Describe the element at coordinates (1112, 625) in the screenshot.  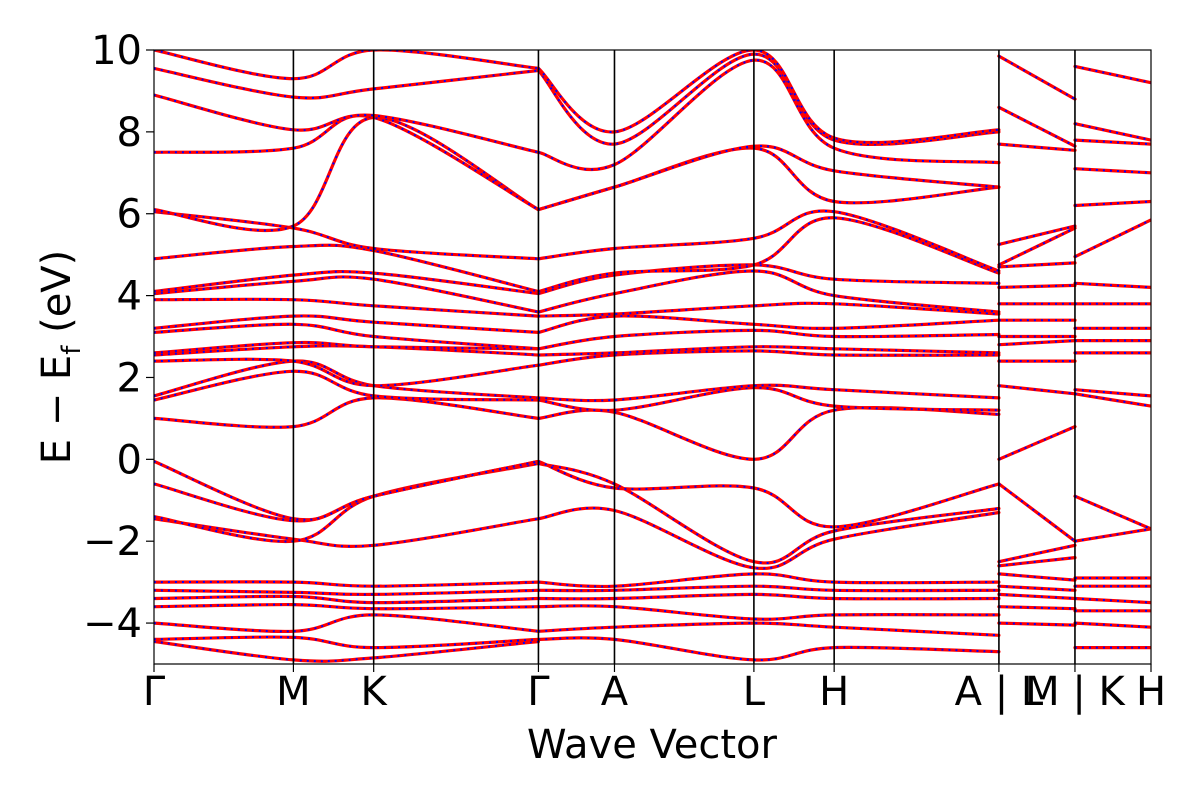
I see `band-line-dotted-s3-b1` at that location.